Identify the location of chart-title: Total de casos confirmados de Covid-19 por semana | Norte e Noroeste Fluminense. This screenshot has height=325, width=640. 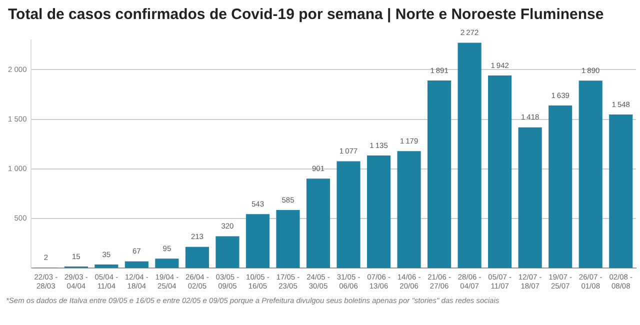
(306, 15).